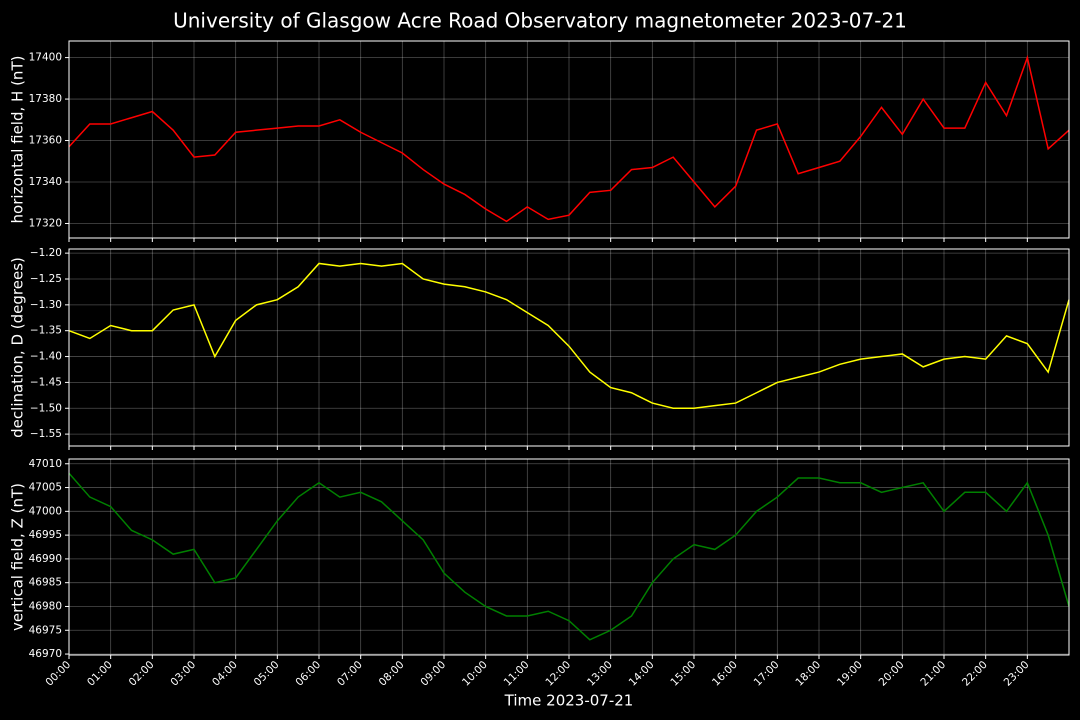  Describe the element at coordinates (46, 408) in the screenshot. I see `y-tick-label: −1.50` at that location.